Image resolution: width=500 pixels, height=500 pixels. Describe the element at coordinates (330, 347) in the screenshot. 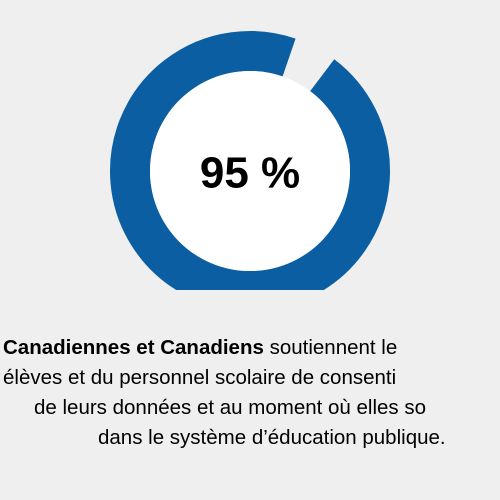

I see `caption-line-1-rest: soutiennent le` at that location.